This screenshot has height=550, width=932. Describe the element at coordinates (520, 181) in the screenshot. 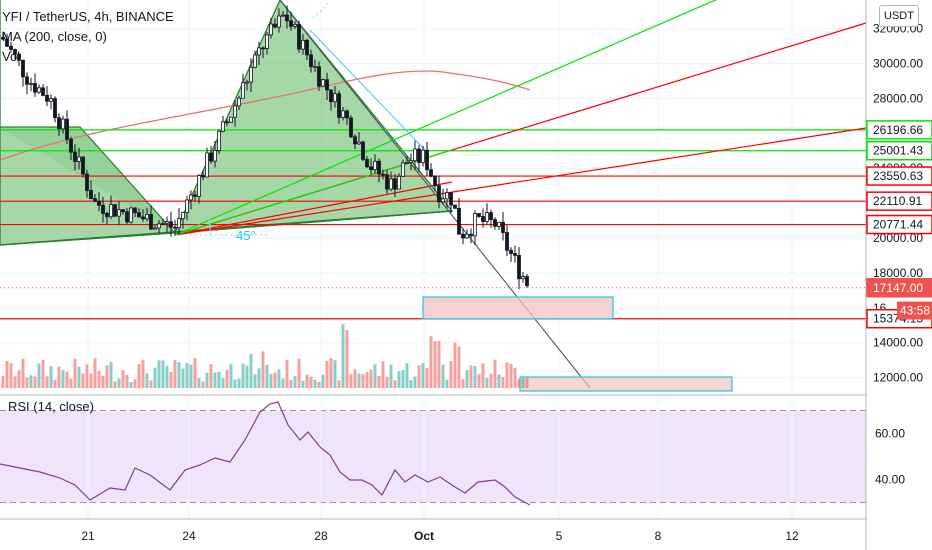

I see `red-fan-line-lower` at that location.